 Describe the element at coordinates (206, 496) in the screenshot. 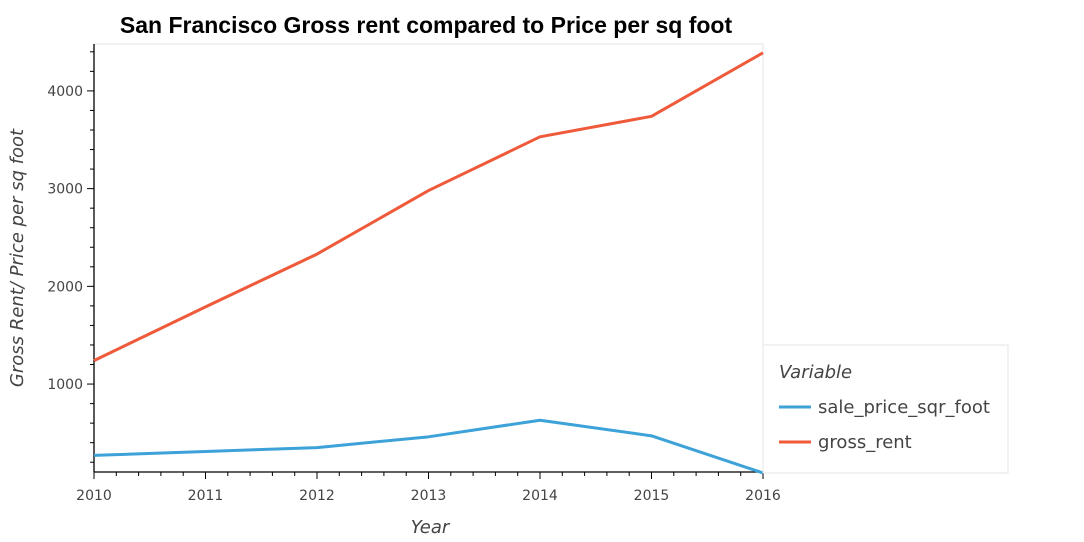

I see `x-tick-label: 2011` at that location.